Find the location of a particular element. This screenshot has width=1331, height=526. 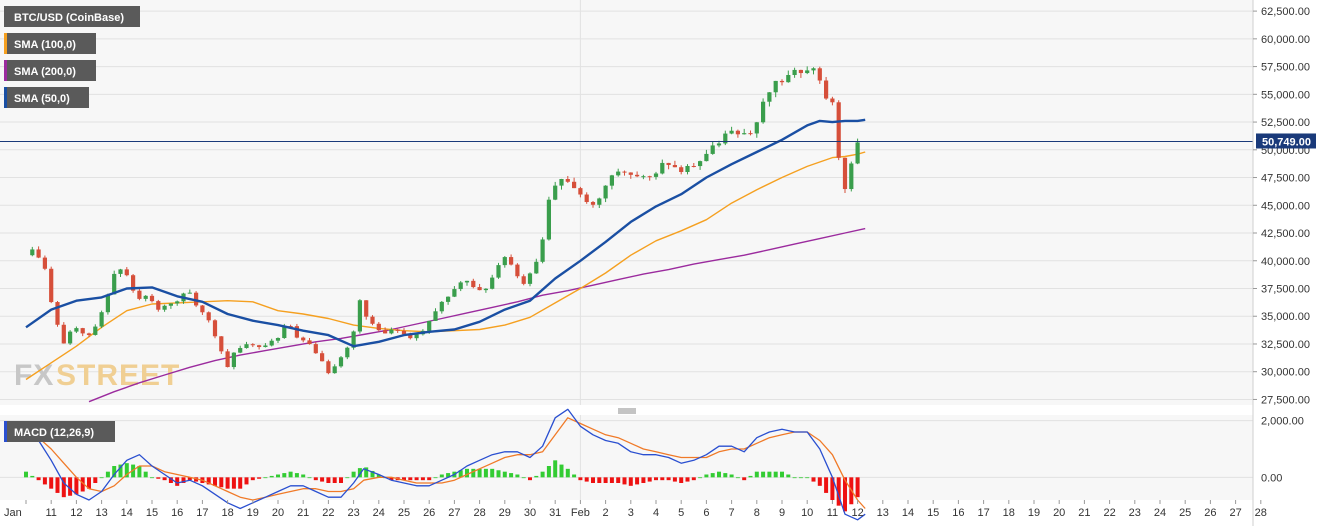

x-tick-label: 29 is located at coordinates (505, 513).